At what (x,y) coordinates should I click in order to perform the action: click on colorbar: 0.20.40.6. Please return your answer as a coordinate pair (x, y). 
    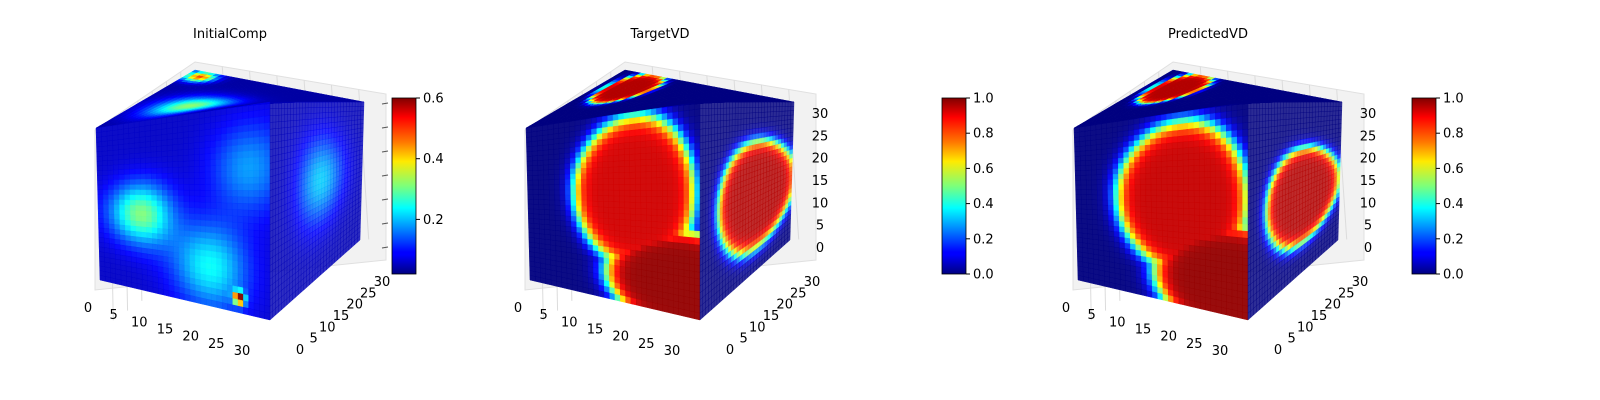
    Looking at the image, I should click on (417, 183).